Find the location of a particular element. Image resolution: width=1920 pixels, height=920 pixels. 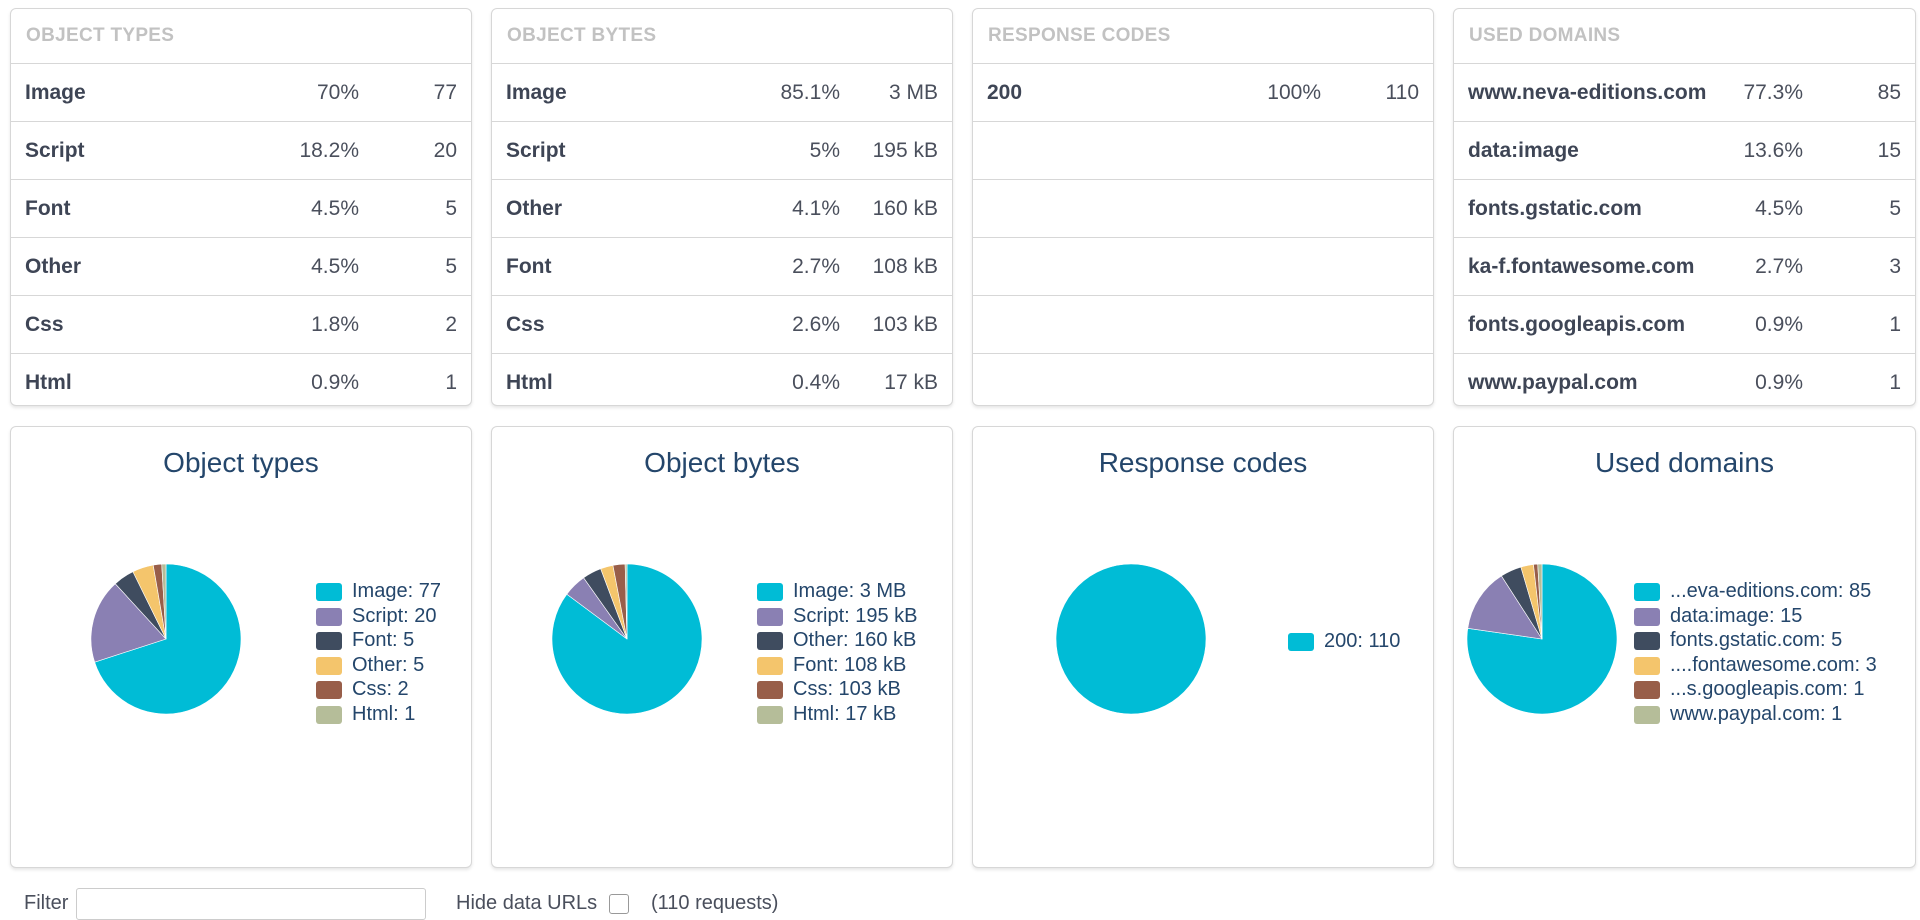

table-row: www.neva-editions.com 77.3% 85 is located at coordinates (1684, 93).